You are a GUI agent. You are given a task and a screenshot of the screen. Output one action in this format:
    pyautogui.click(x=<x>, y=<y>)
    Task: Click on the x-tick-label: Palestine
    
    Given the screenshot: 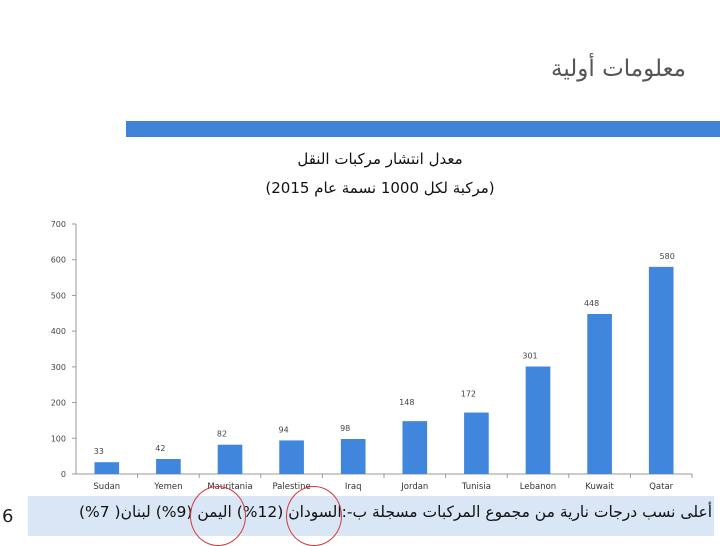 What is the action you would take?
    pyautogui.click(x=291, y=487)
    